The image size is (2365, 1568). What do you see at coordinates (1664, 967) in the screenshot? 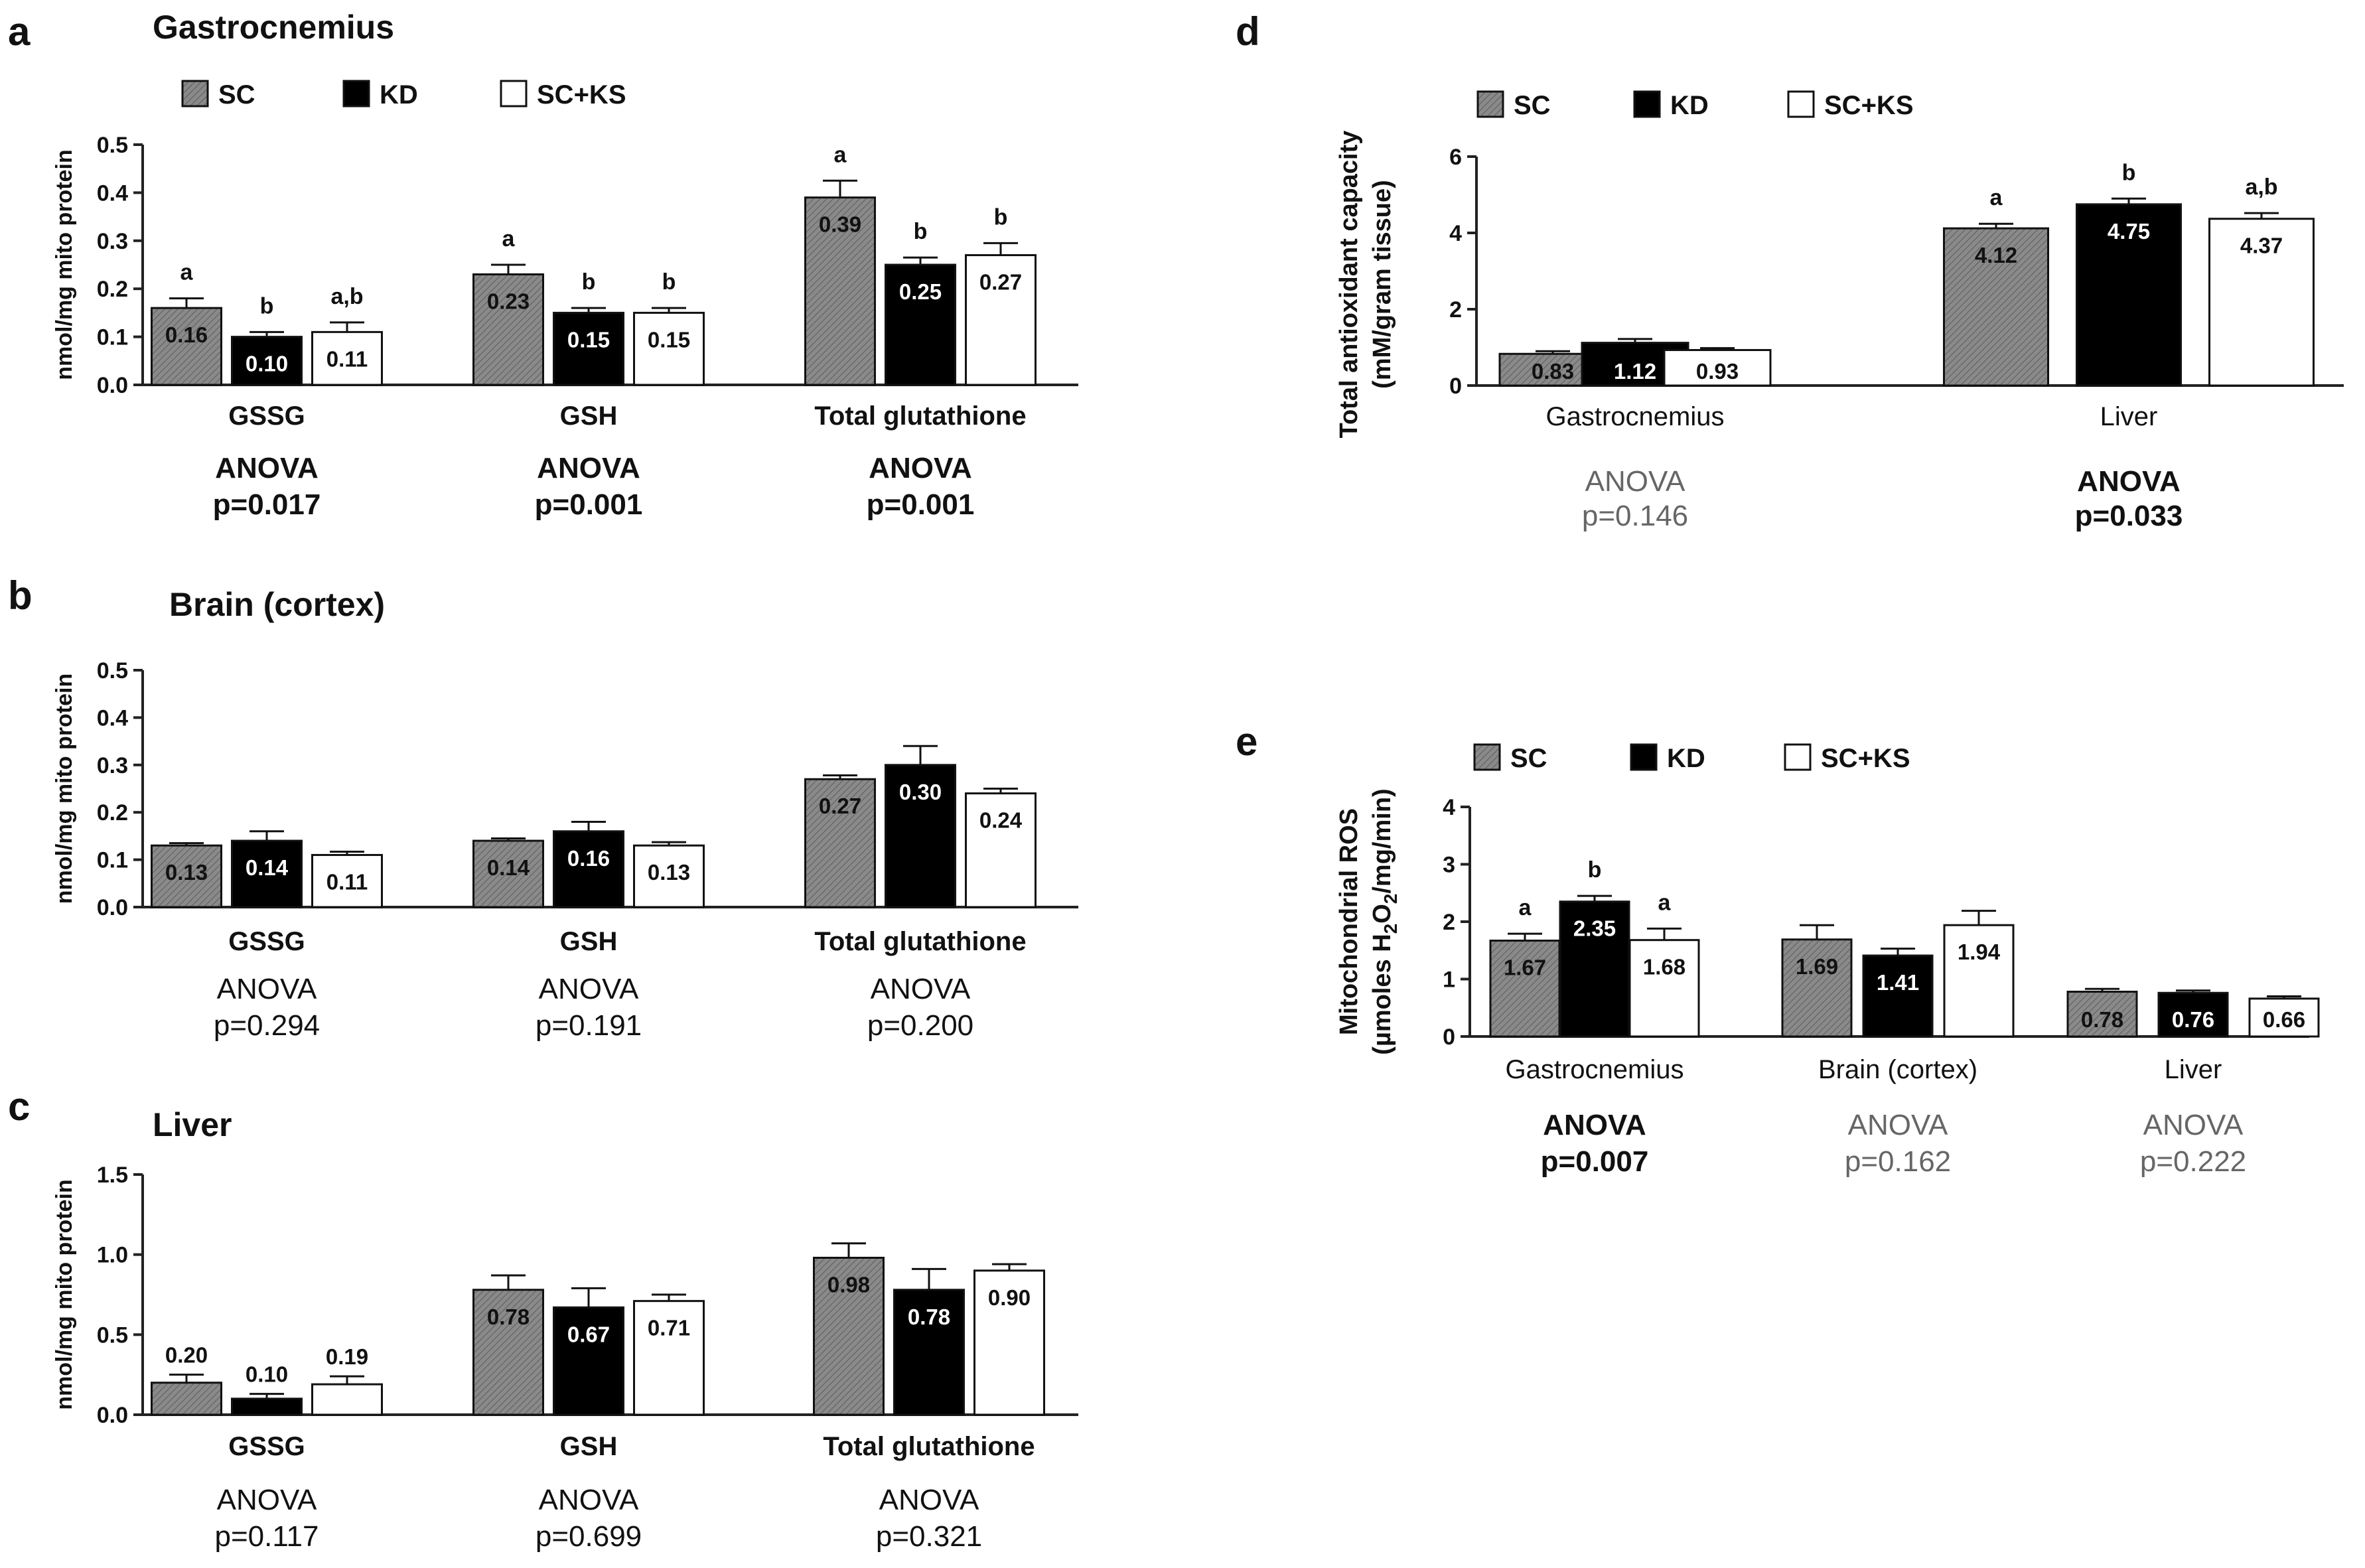
I see `bar-value-label-e-sc-ks-0: 1.68` at bounding box center [1664, 967].